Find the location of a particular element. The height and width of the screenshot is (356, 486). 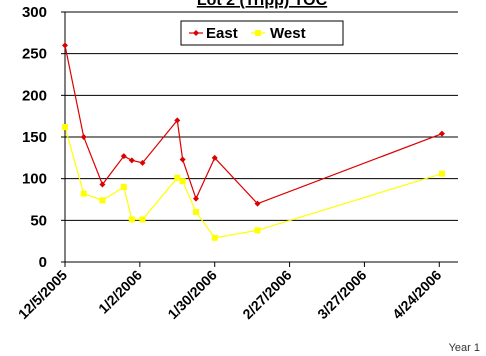

legend-marker-east is located at coordinates (196, 33).